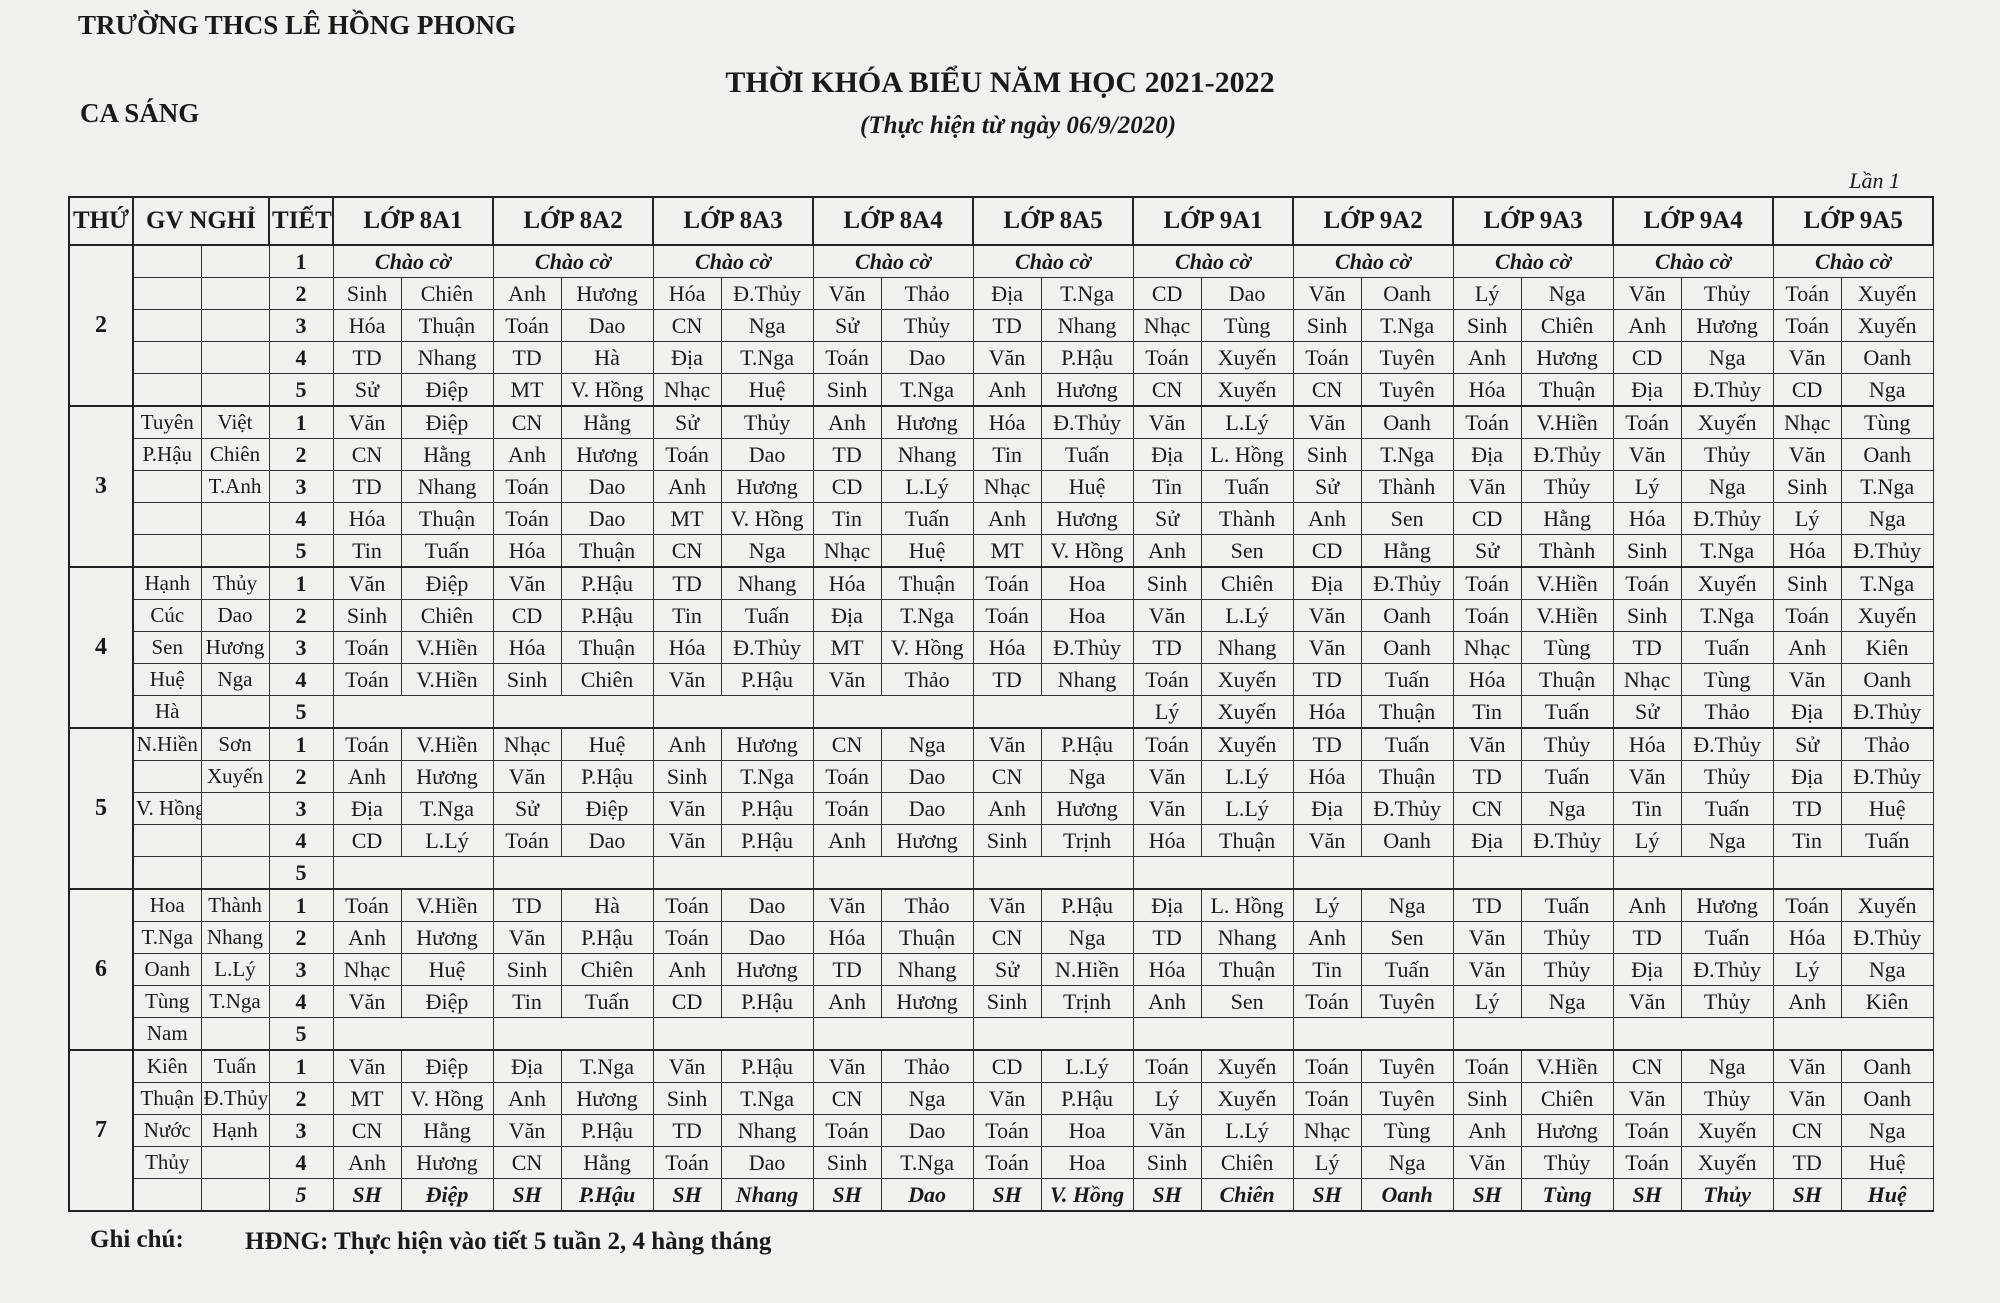 This screenshot has height=1303, width=2000. I want to click on subject-cell: CN, so click(687, 325).